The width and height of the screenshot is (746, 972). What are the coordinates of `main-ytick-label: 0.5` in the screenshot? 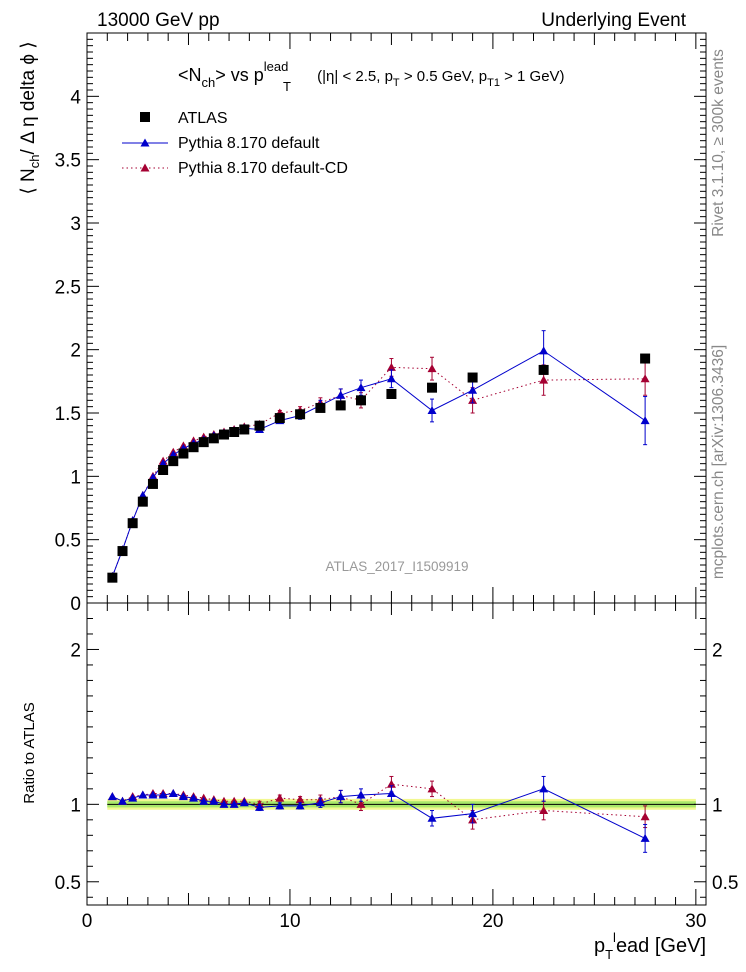 It's located at (68, 541).